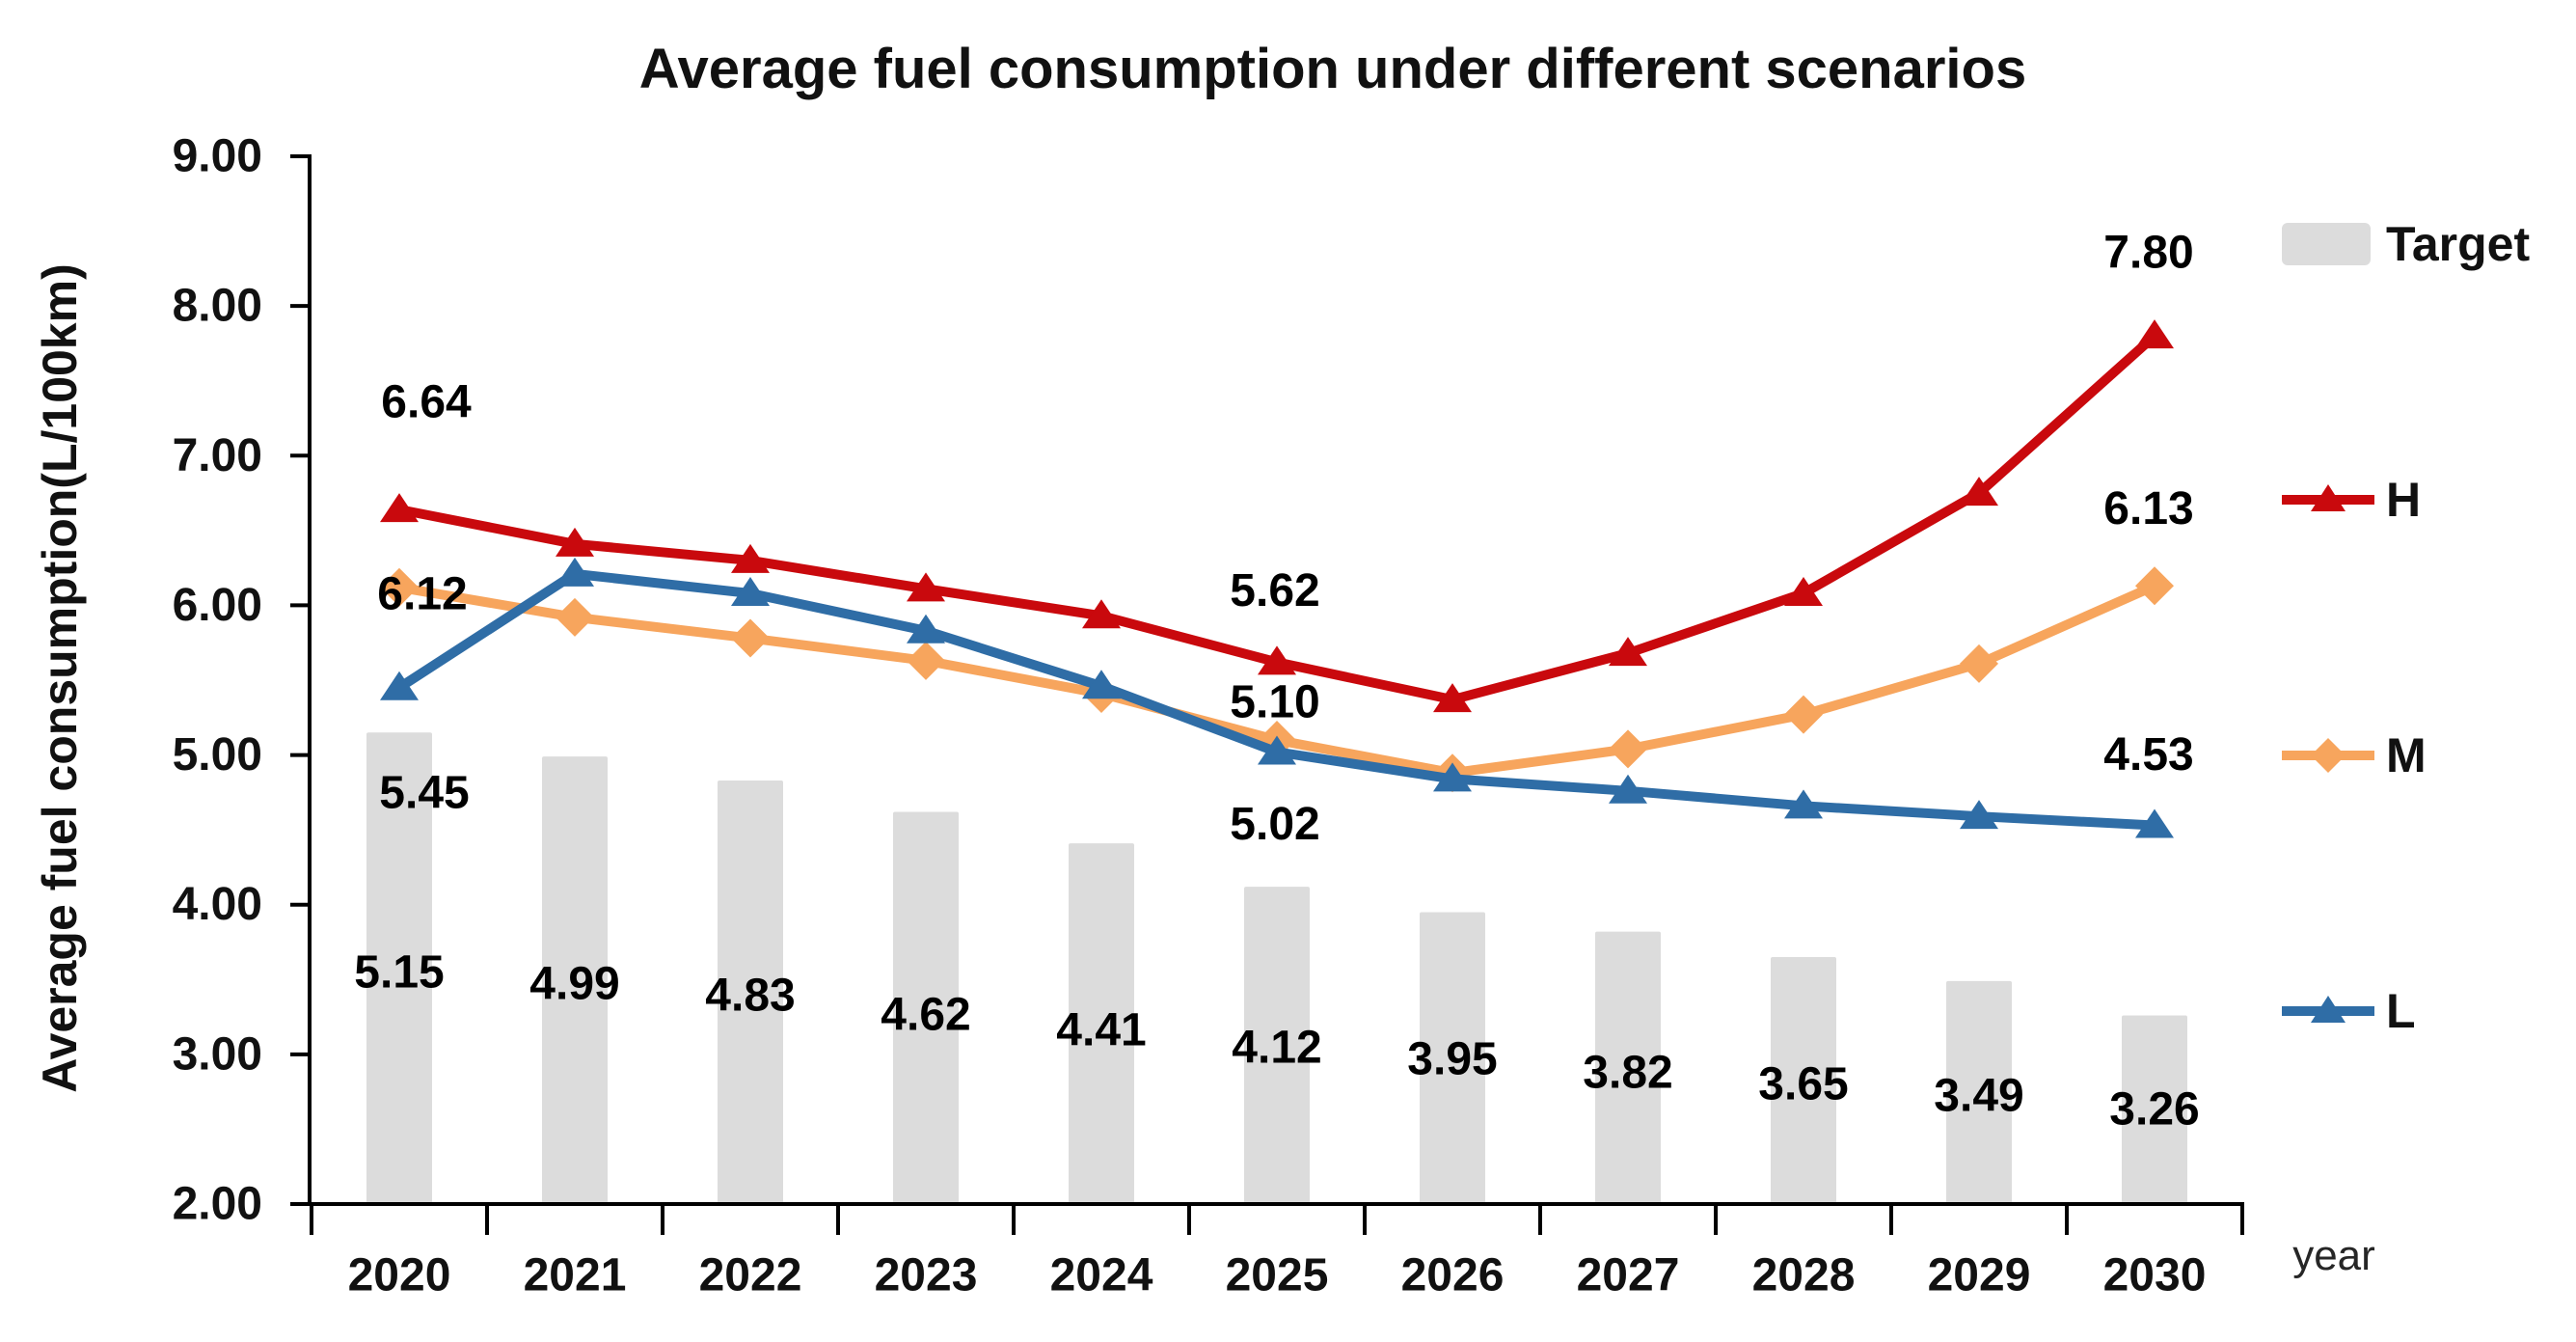 Image resolution: width=2576 pixels, height=1342 pixels. What do you see at coordinates (217, 904) in the screenshot?
I see `y-tick-label: 4.00` at bounding box center [217, 904].